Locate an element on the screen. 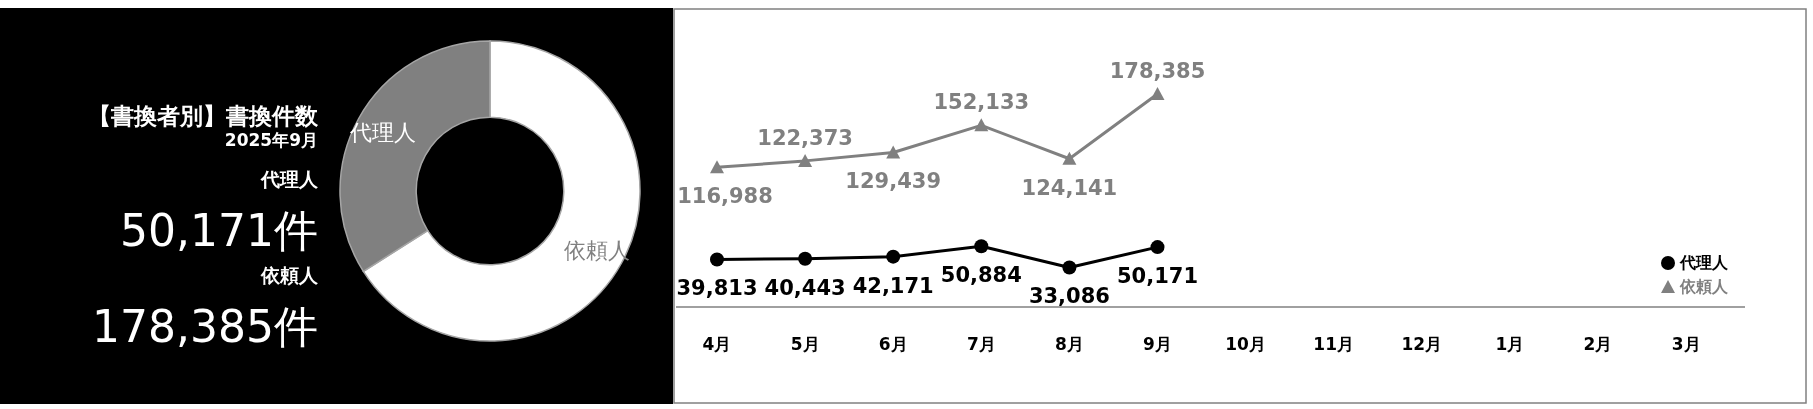  data-label: 33,086 is located at coordinates (1069, 296).